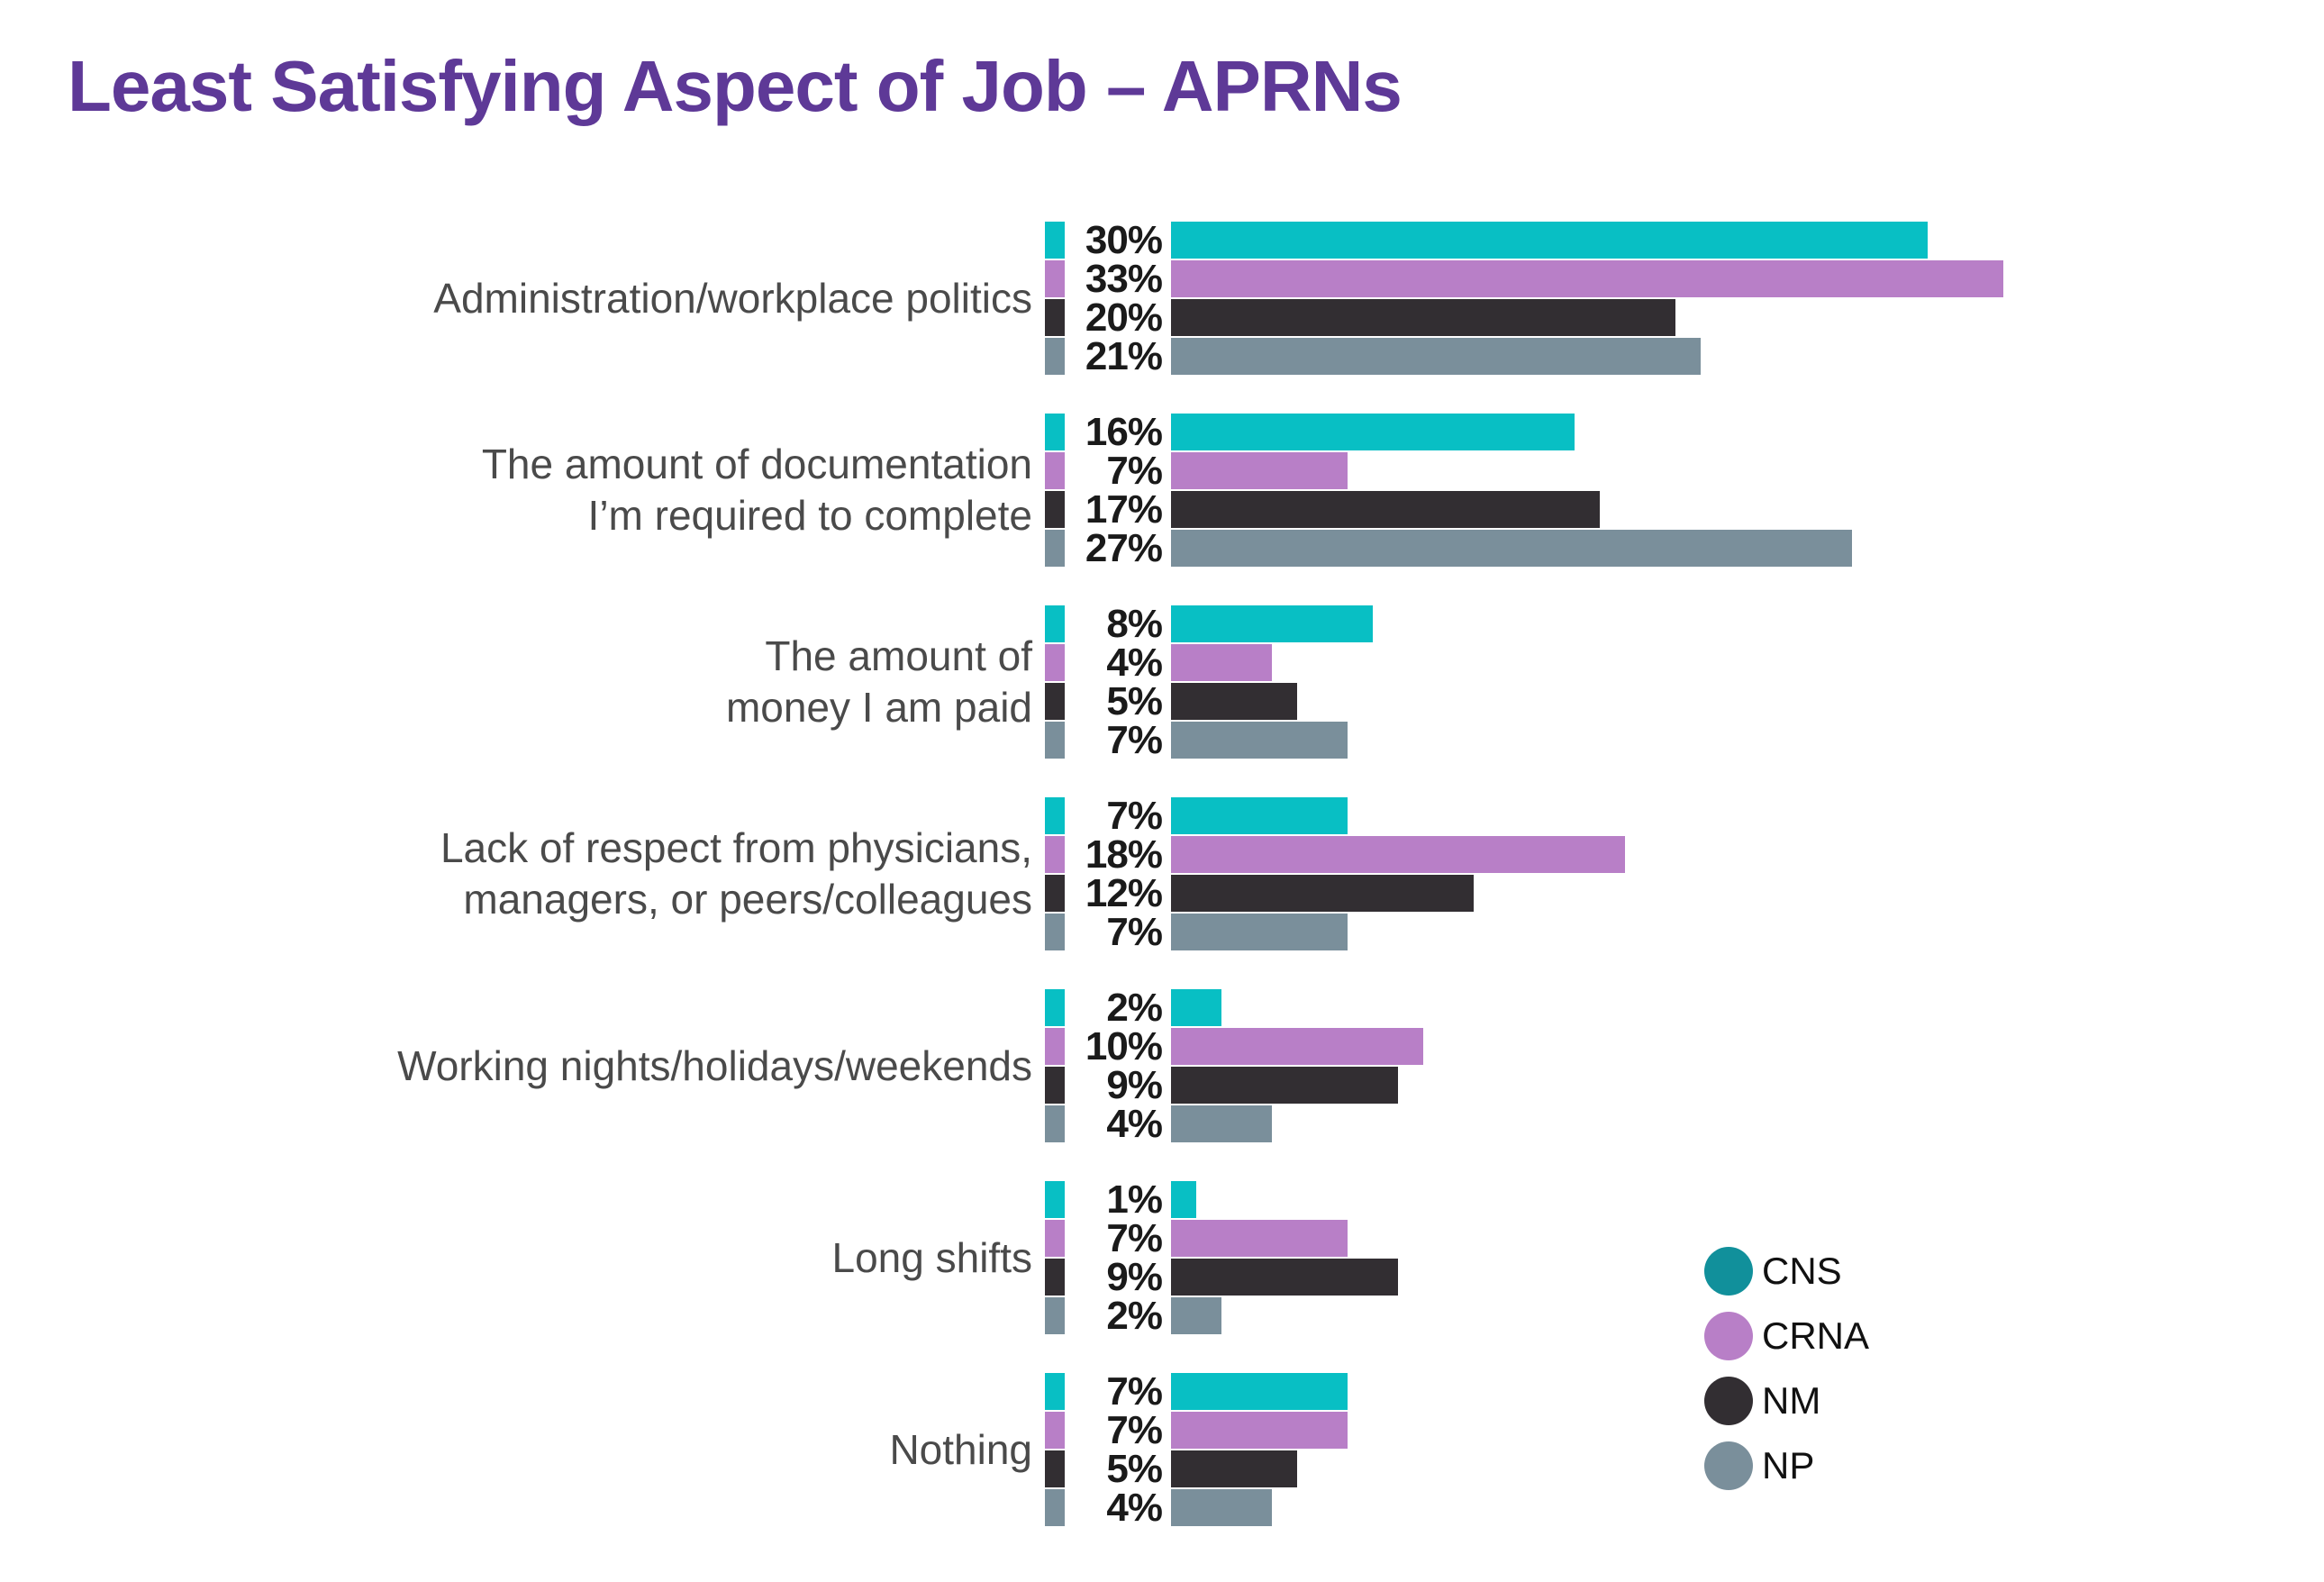 This screenshot has height=1582, width=2324. I want to click on category-label: The amount of money I am paid, so click(606, 682).